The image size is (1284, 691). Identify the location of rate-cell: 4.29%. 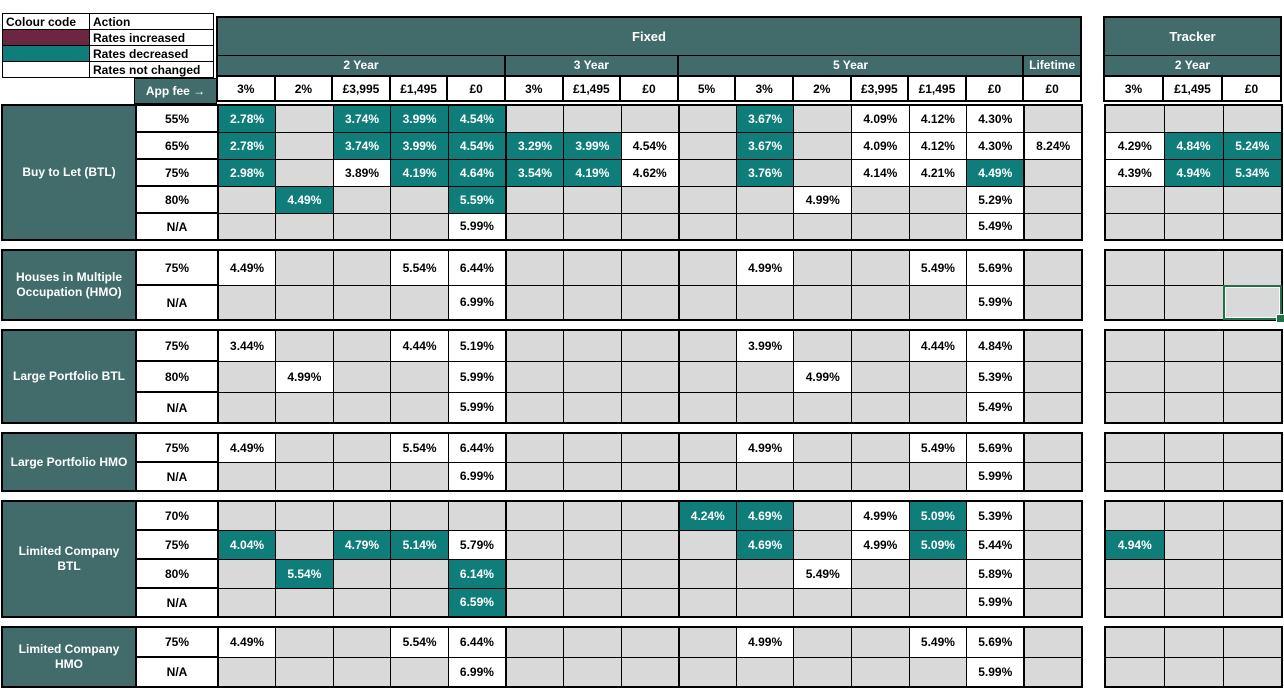
(1134, 145).